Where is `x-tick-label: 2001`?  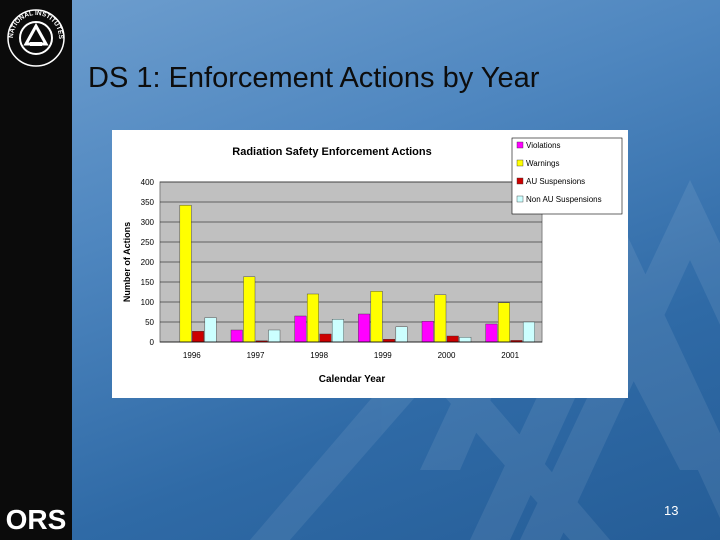 x-tick-label: 2001 is located at coordinates (510, 355).